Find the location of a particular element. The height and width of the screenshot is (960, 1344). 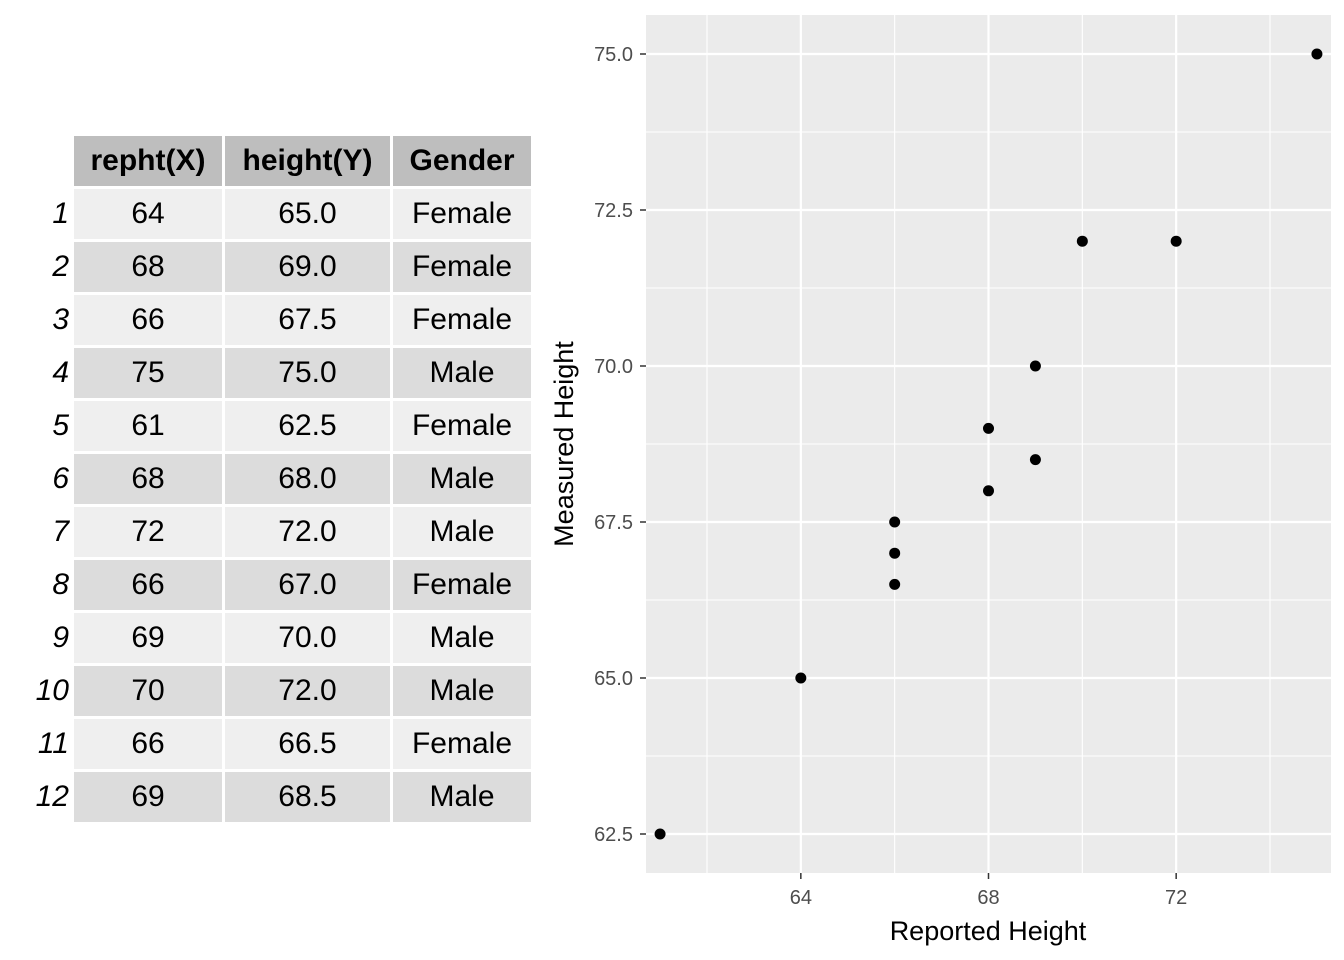

row-number: 4 is located at coordinates (60, 372).